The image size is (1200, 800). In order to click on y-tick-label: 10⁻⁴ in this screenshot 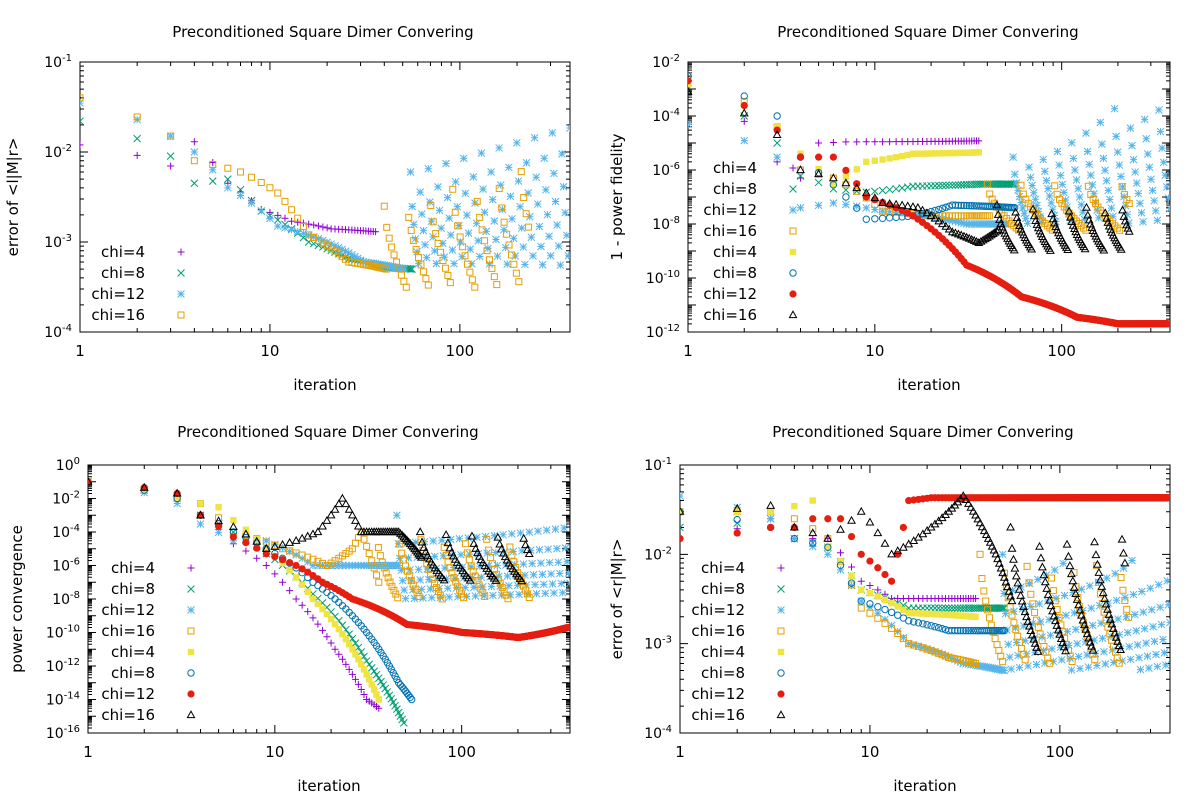, I will do `click(58, 332)`.